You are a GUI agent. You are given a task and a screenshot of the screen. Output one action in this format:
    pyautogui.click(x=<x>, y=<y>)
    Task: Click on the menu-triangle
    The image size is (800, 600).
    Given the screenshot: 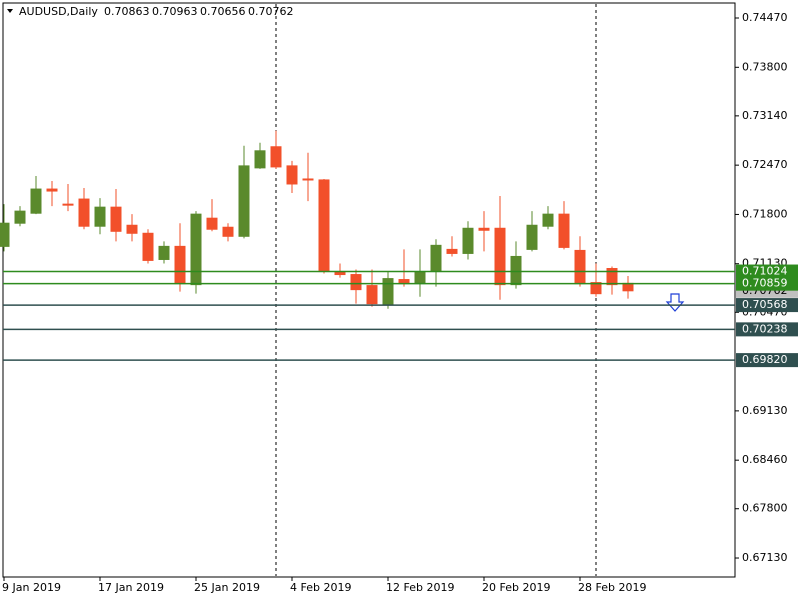 What is the action you would take?
    pyautogui.click(x=10, y=11)
    